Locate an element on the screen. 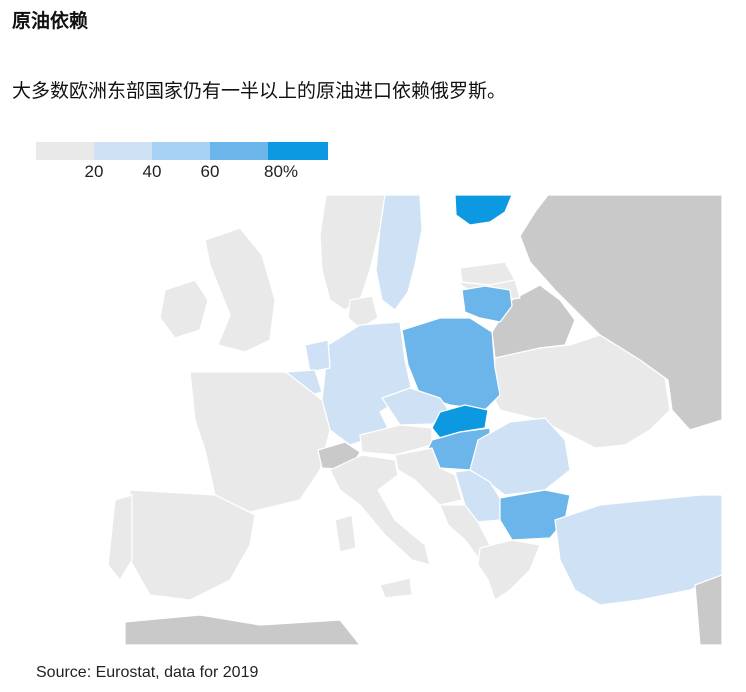  norway-region is located at coordinates (352, 253).